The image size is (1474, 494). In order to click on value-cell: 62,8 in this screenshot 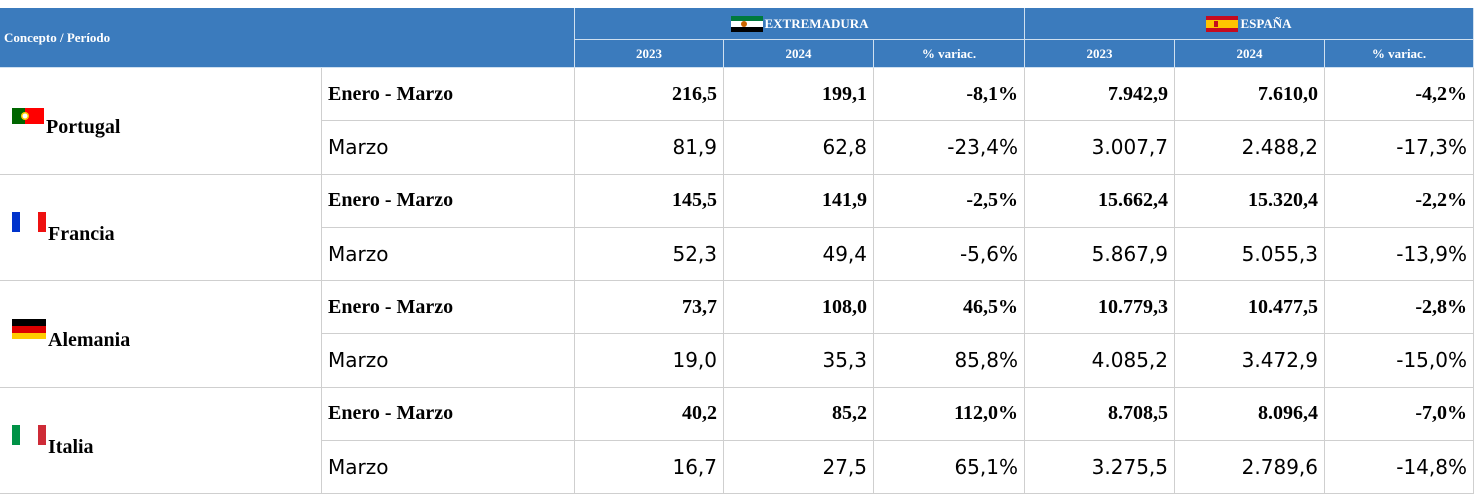, I will do `click(799, 148)`.